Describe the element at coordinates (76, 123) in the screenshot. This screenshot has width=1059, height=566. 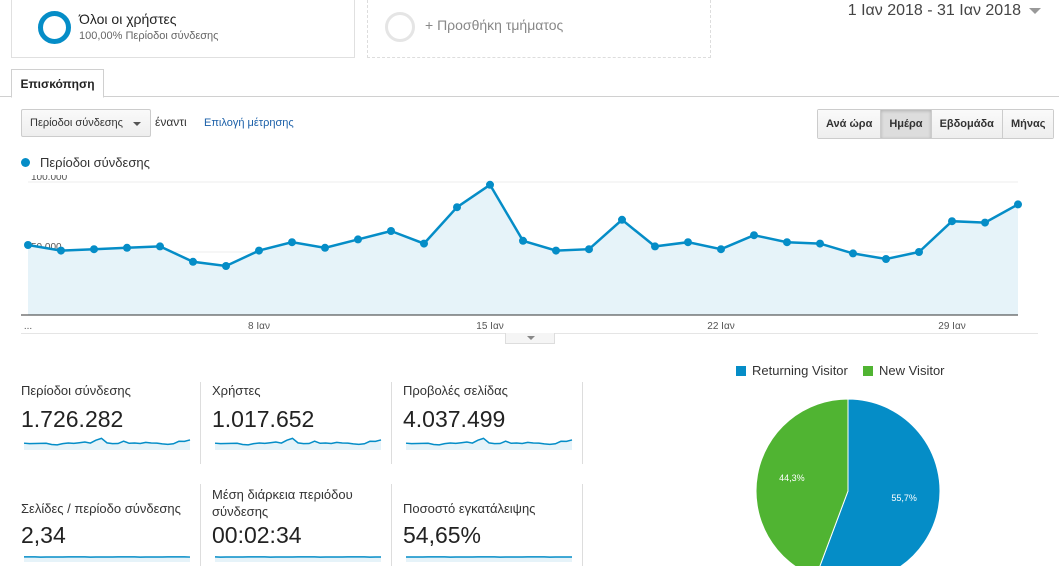
I see `metric-select-label: Περίοδοι σύνδεσης` at that location.